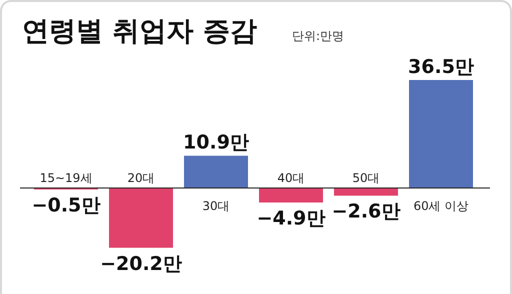 Image resolution: width=512 pixels, height=294 pixels. Describe the element at coordinates (141, 263) in the screenshot. I see `data-label: −20.2만` at that location.